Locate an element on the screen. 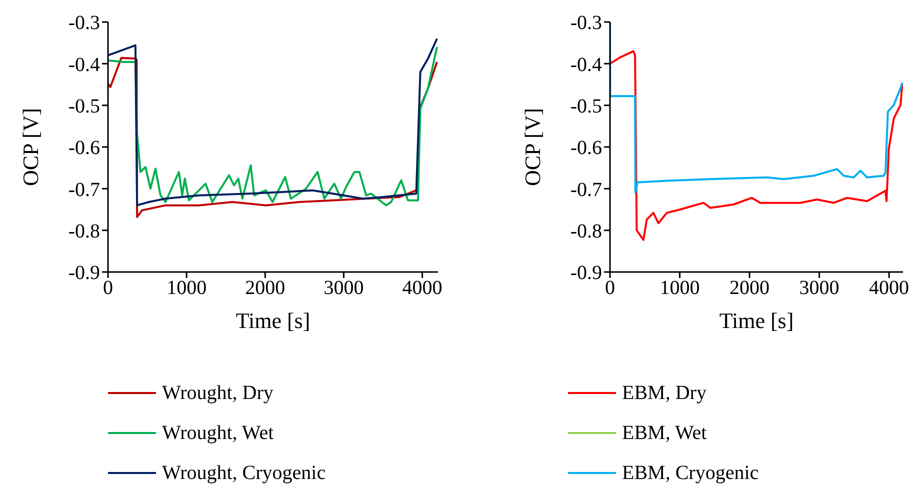  legend-label: Wrought, Cryogenic is located at coordinates (244, 473).